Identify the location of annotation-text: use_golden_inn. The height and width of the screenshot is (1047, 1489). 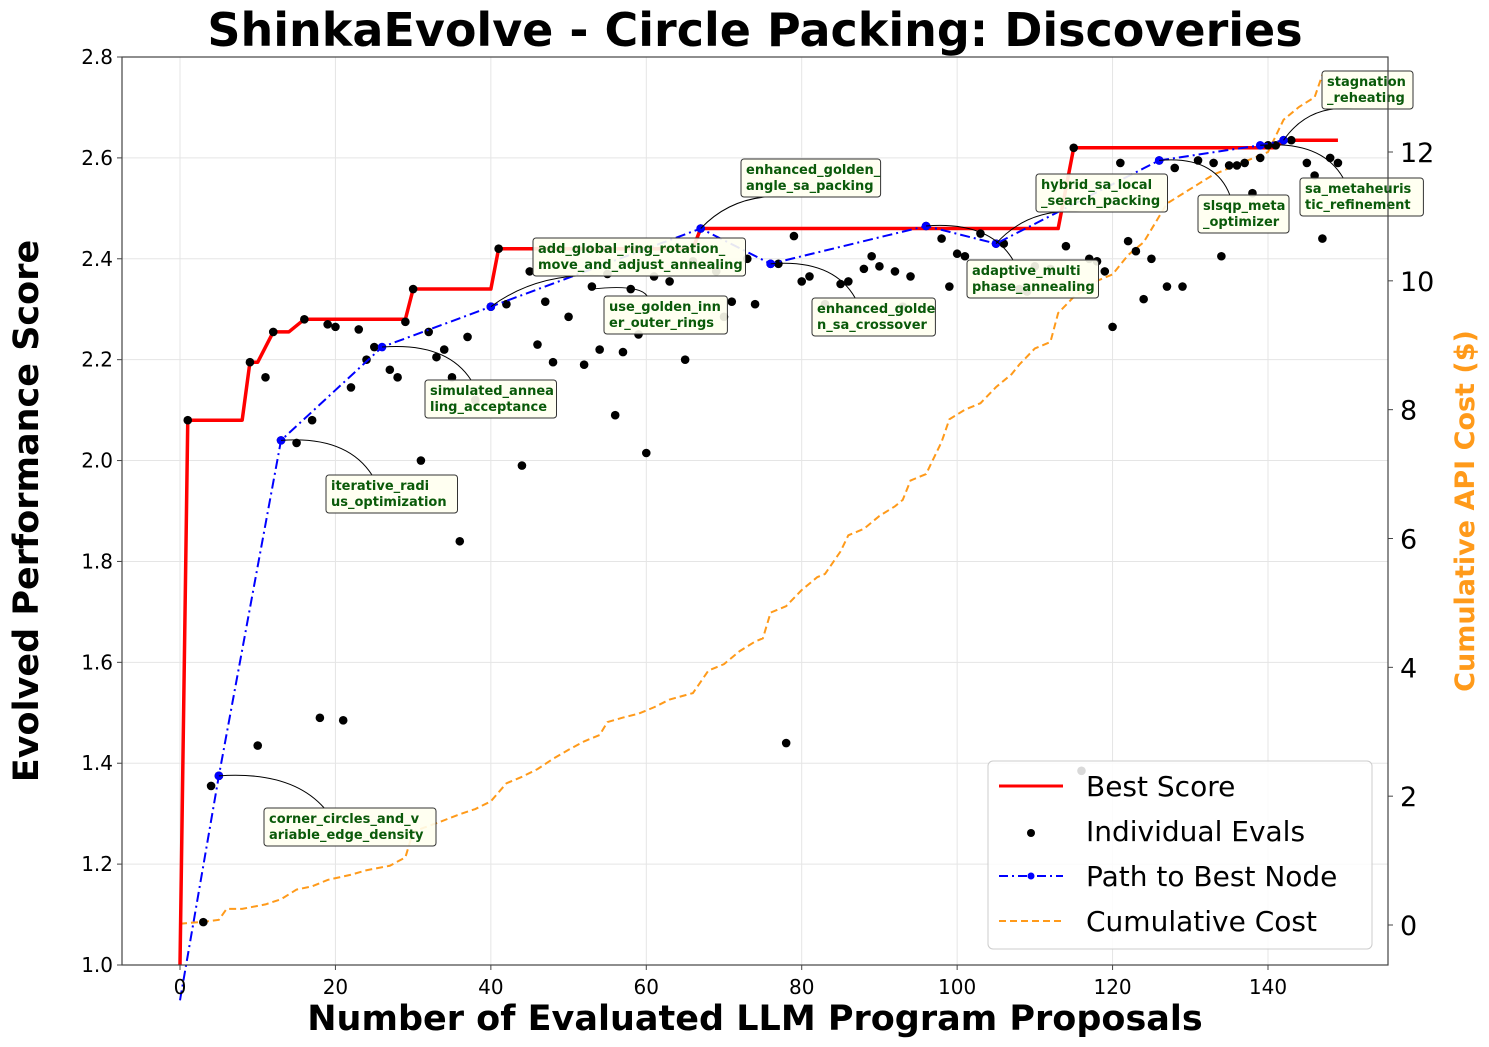
(665, 307).